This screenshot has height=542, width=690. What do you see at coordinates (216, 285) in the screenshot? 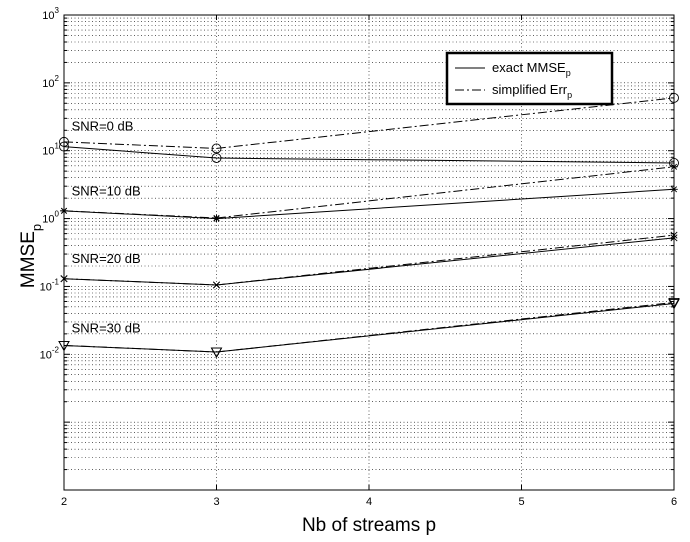
I see `marker-x` at bounding box center [216, 285].